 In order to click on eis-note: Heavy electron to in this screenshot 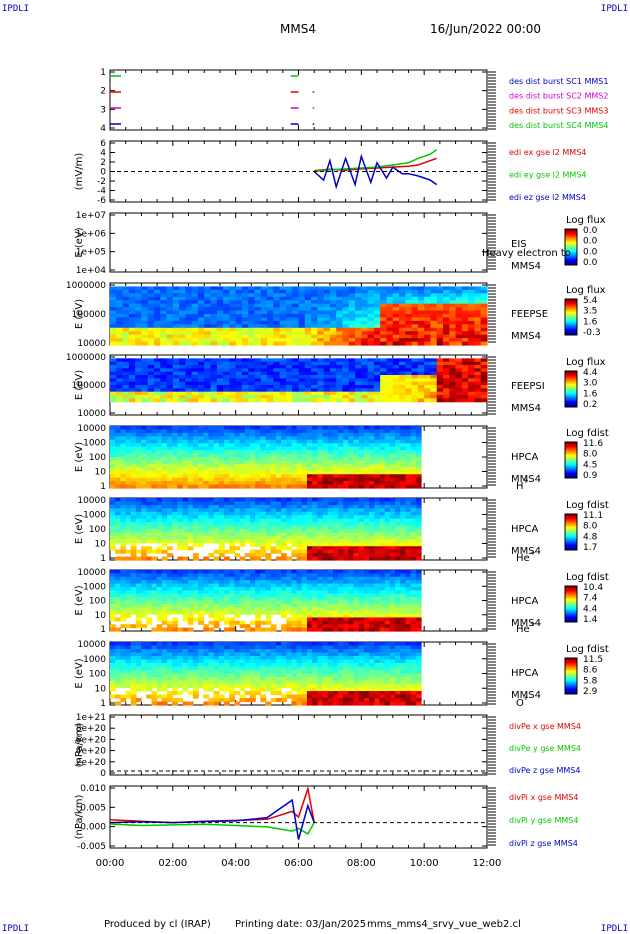, I will do `click(526, 253)`.